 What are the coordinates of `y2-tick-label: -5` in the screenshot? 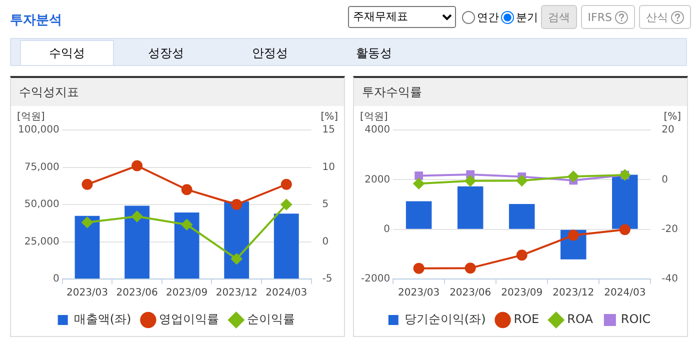 It's located at (327, 279).